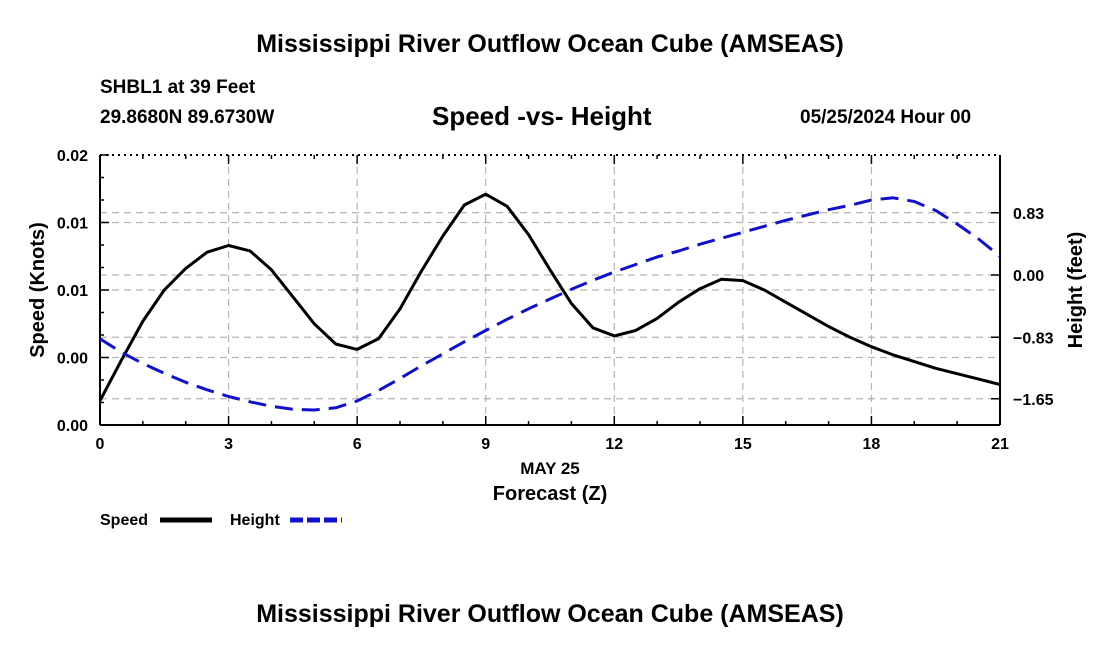 This screenshot has height=650, width=1100. I want to click on x-axis-label: Forecast (Z), so click(550, 494).